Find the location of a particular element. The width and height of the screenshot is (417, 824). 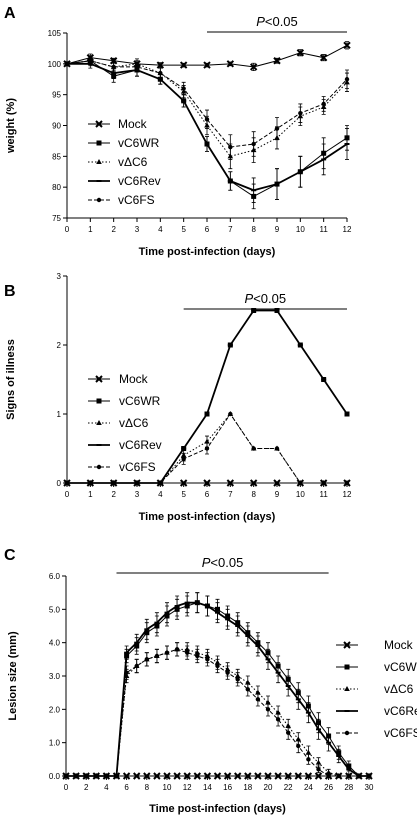

x-tick-label: 3 is located at coordinates (137, 229).